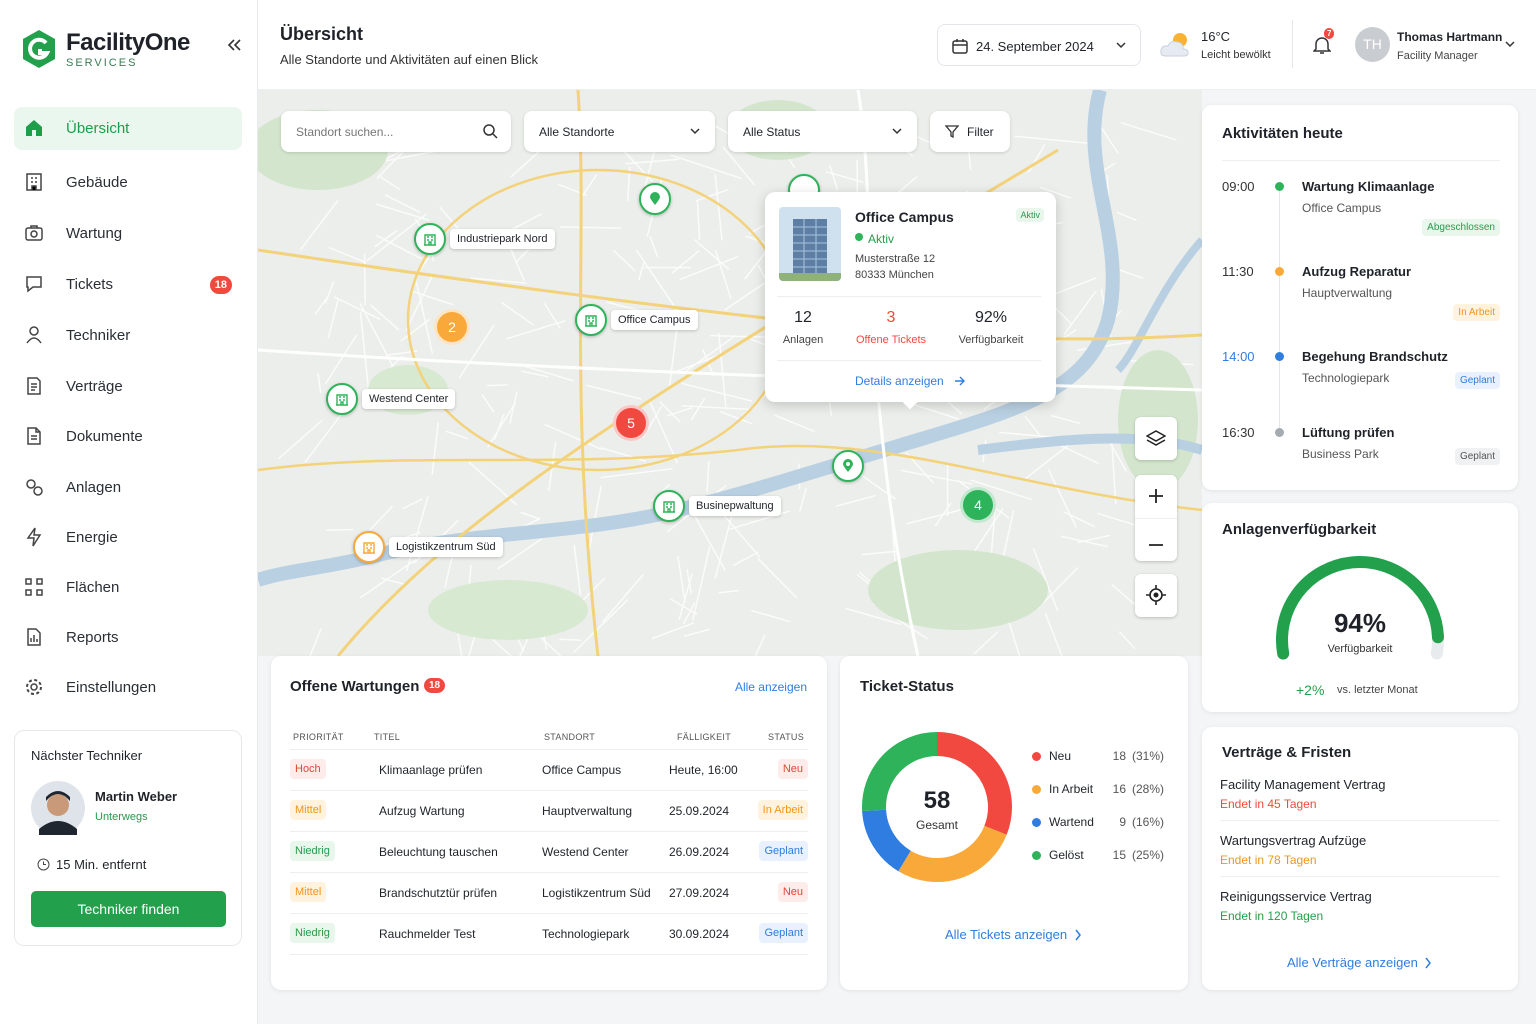  I want to click on all-tickets-link: Alle Tickets anzeigen, so click(1006, 934).